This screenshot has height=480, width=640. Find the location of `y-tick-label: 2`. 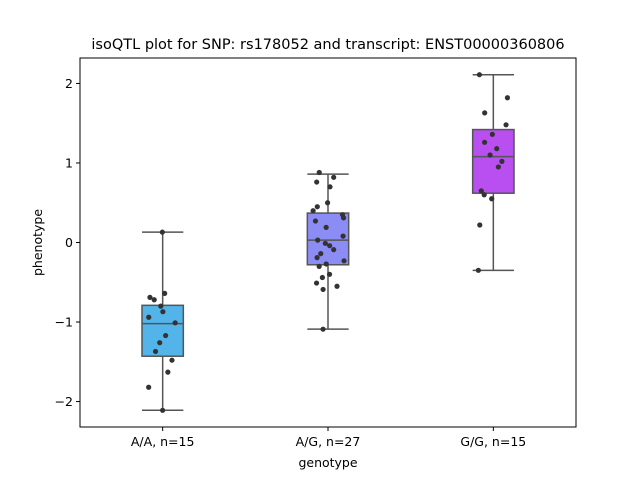

y-tick-label: 2 is located at coordinates (69, 83).